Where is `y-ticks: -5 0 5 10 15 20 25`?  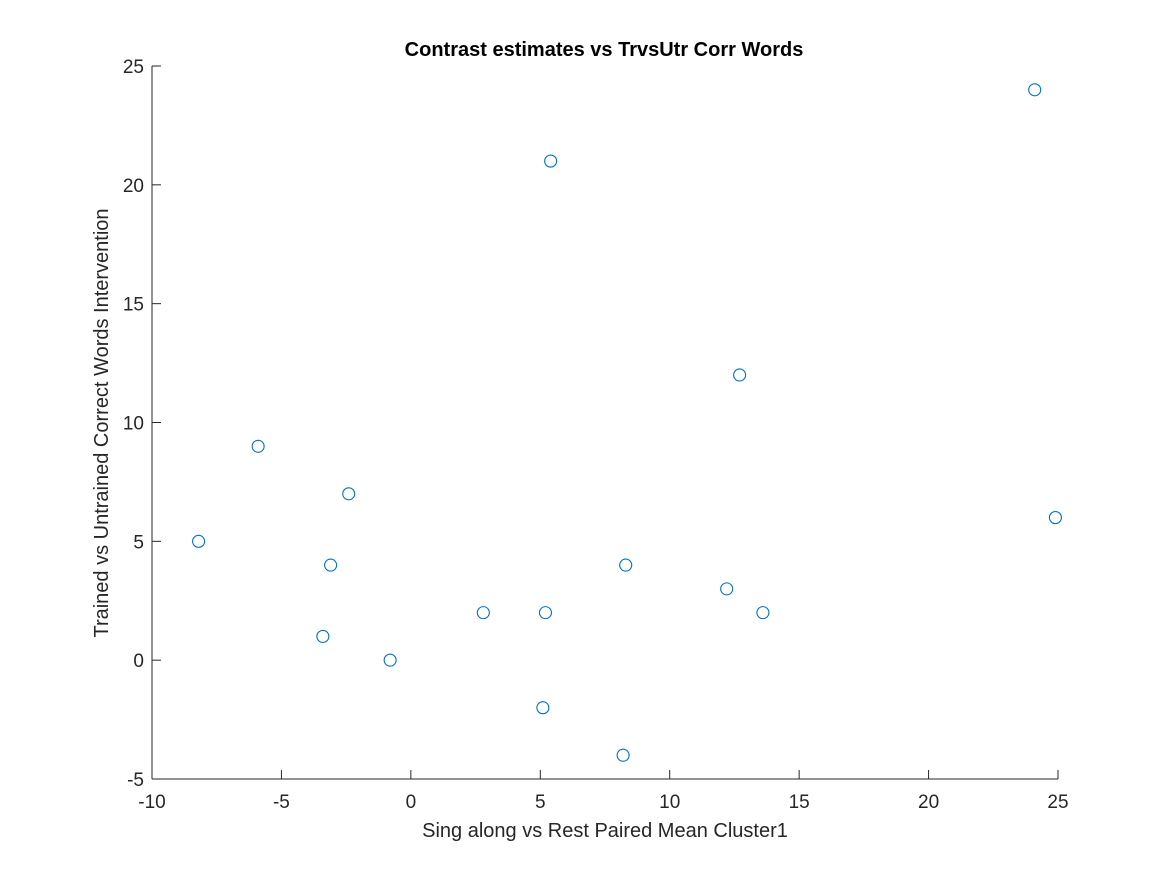
y-ticks: -5 0 5 10 15 20 25 is located at coordinates (142, 424).